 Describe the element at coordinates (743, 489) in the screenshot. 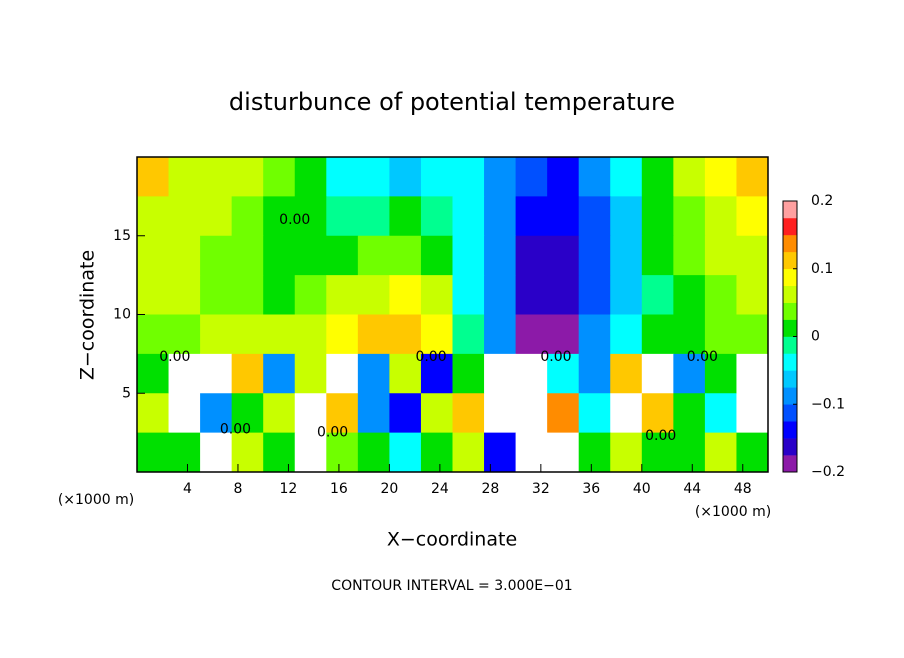

I see `x-tick-label: 48` at that location.